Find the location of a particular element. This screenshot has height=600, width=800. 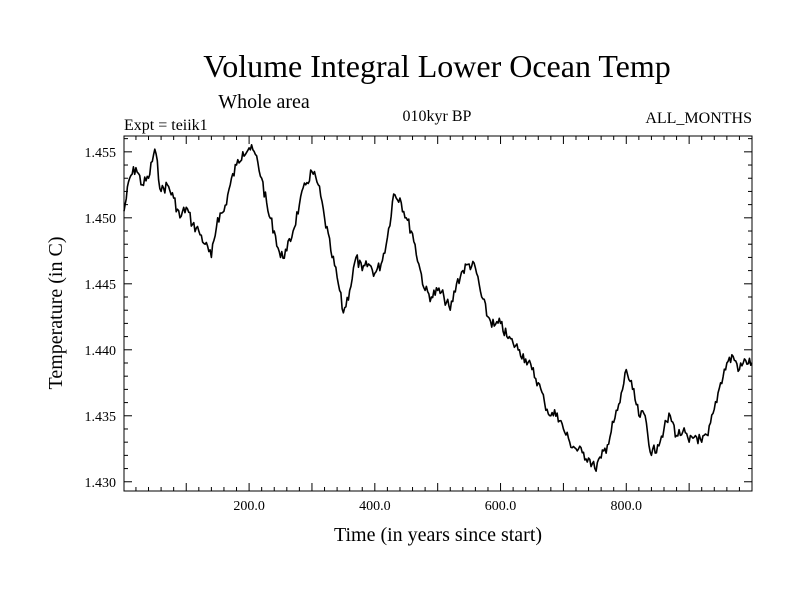

header-left-label: Expt = teiik1 is located at coordinates (166, 125).